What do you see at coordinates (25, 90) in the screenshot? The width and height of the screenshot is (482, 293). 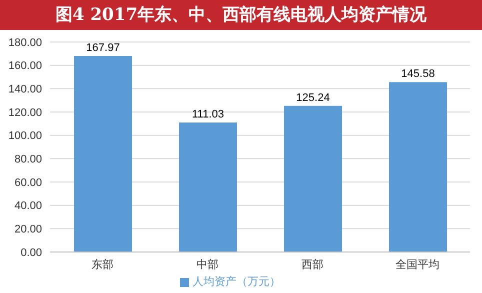 I see `y-tick-label: 140.00` at bounding box center [25, 90].